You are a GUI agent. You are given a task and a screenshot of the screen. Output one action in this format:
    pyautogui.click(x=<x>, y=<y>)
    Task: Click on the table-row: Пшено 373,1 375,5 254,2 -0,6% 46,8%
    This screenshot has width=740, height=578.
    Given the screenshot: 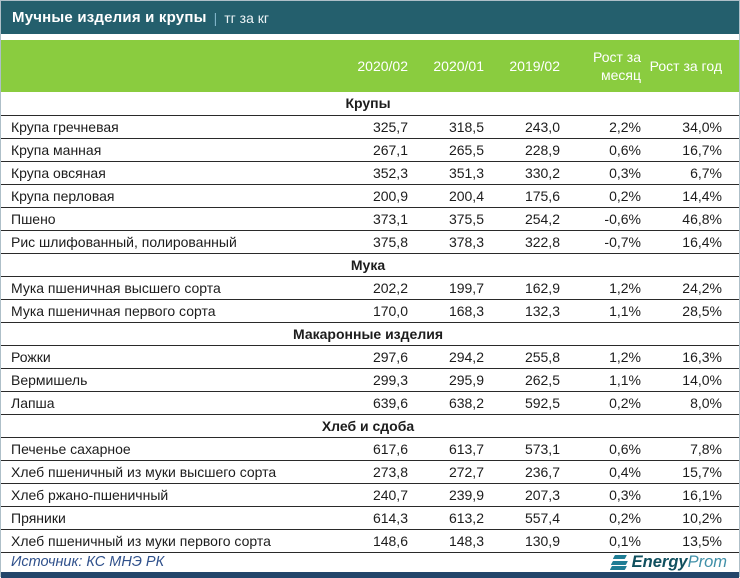 What is the action you would take?
    pyautogui.click(x=370, y=219)
    